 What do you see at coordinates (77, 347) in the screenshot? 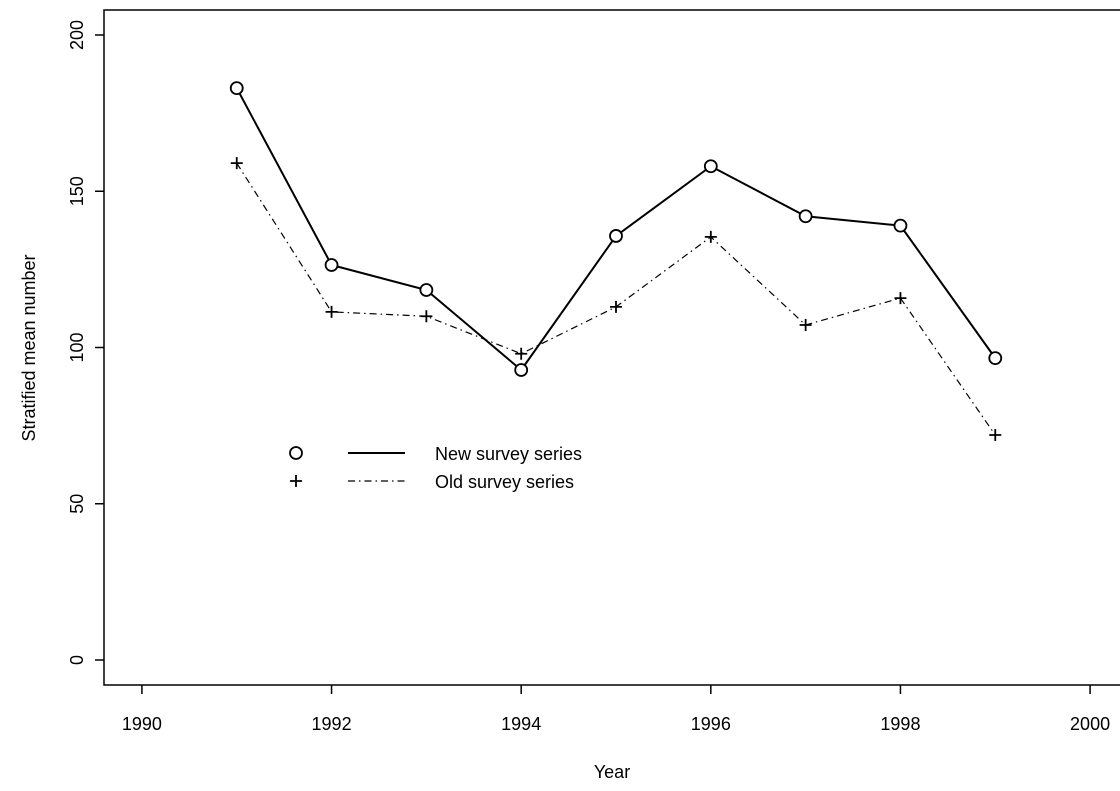
I see `y-tick-label: 100` at bounding box center [77, 347].